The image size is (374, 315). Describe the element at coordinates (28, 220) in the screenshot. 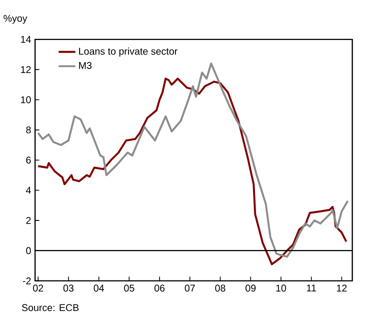

I see `y-tick-label: 2` at that location.